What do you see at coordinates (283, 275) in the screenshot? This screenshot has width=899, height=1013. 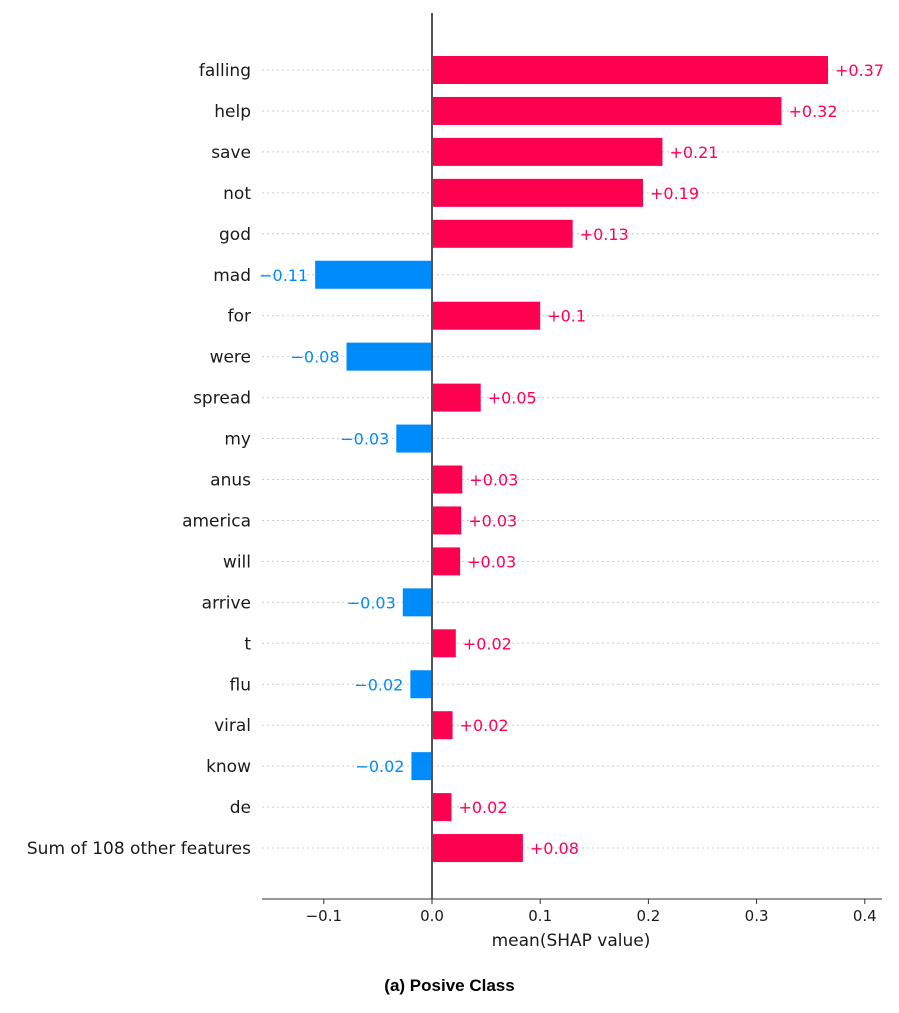 I see `value-label: −0.11` at bounding box center [283, 275].